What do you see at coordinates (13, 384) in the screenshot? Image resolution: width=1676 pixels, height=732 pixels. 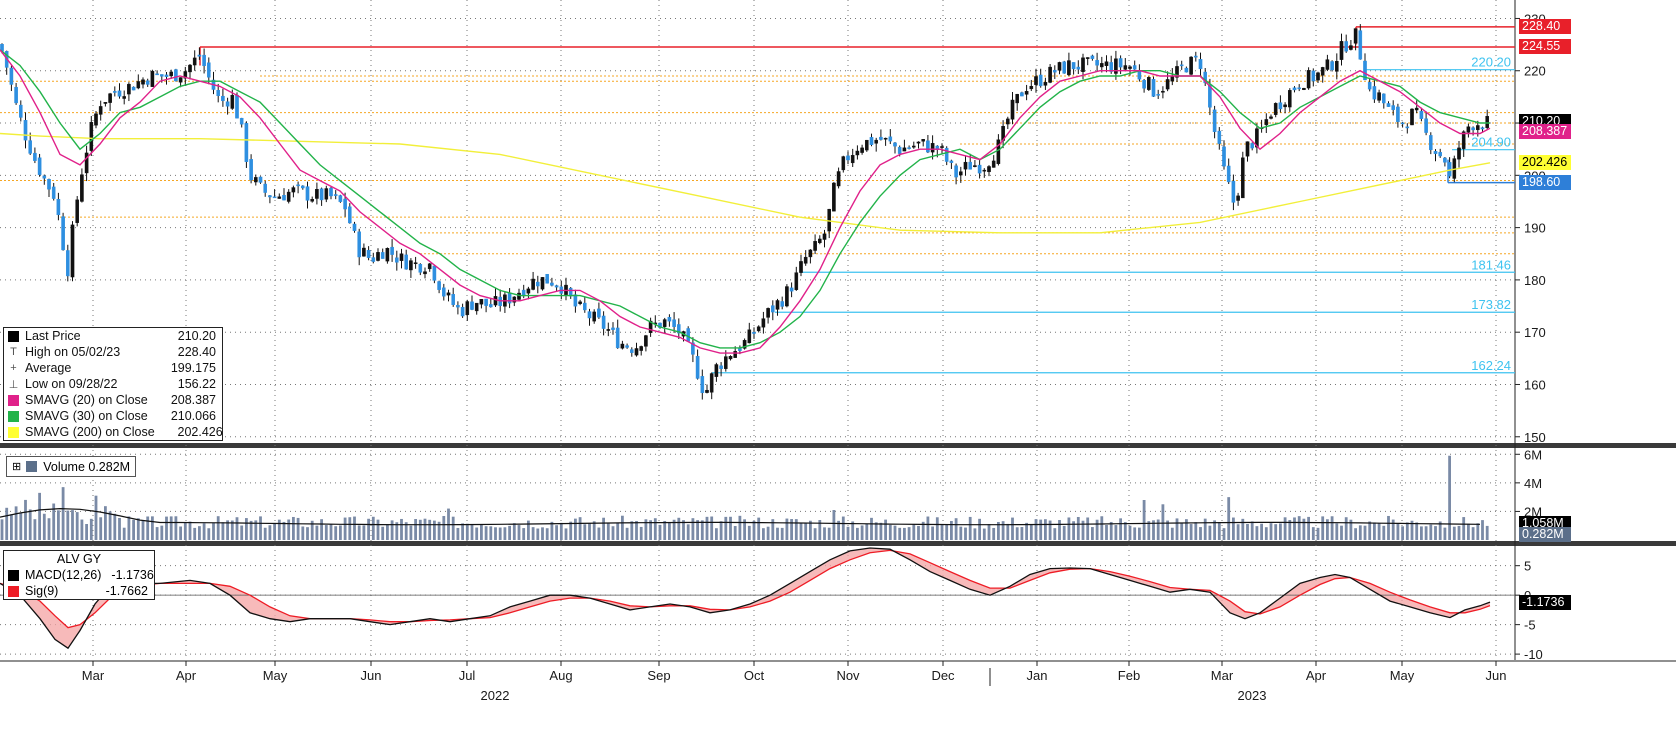 I see `legend-symbol-icon: ⊥` at bounding box center [13, 384].